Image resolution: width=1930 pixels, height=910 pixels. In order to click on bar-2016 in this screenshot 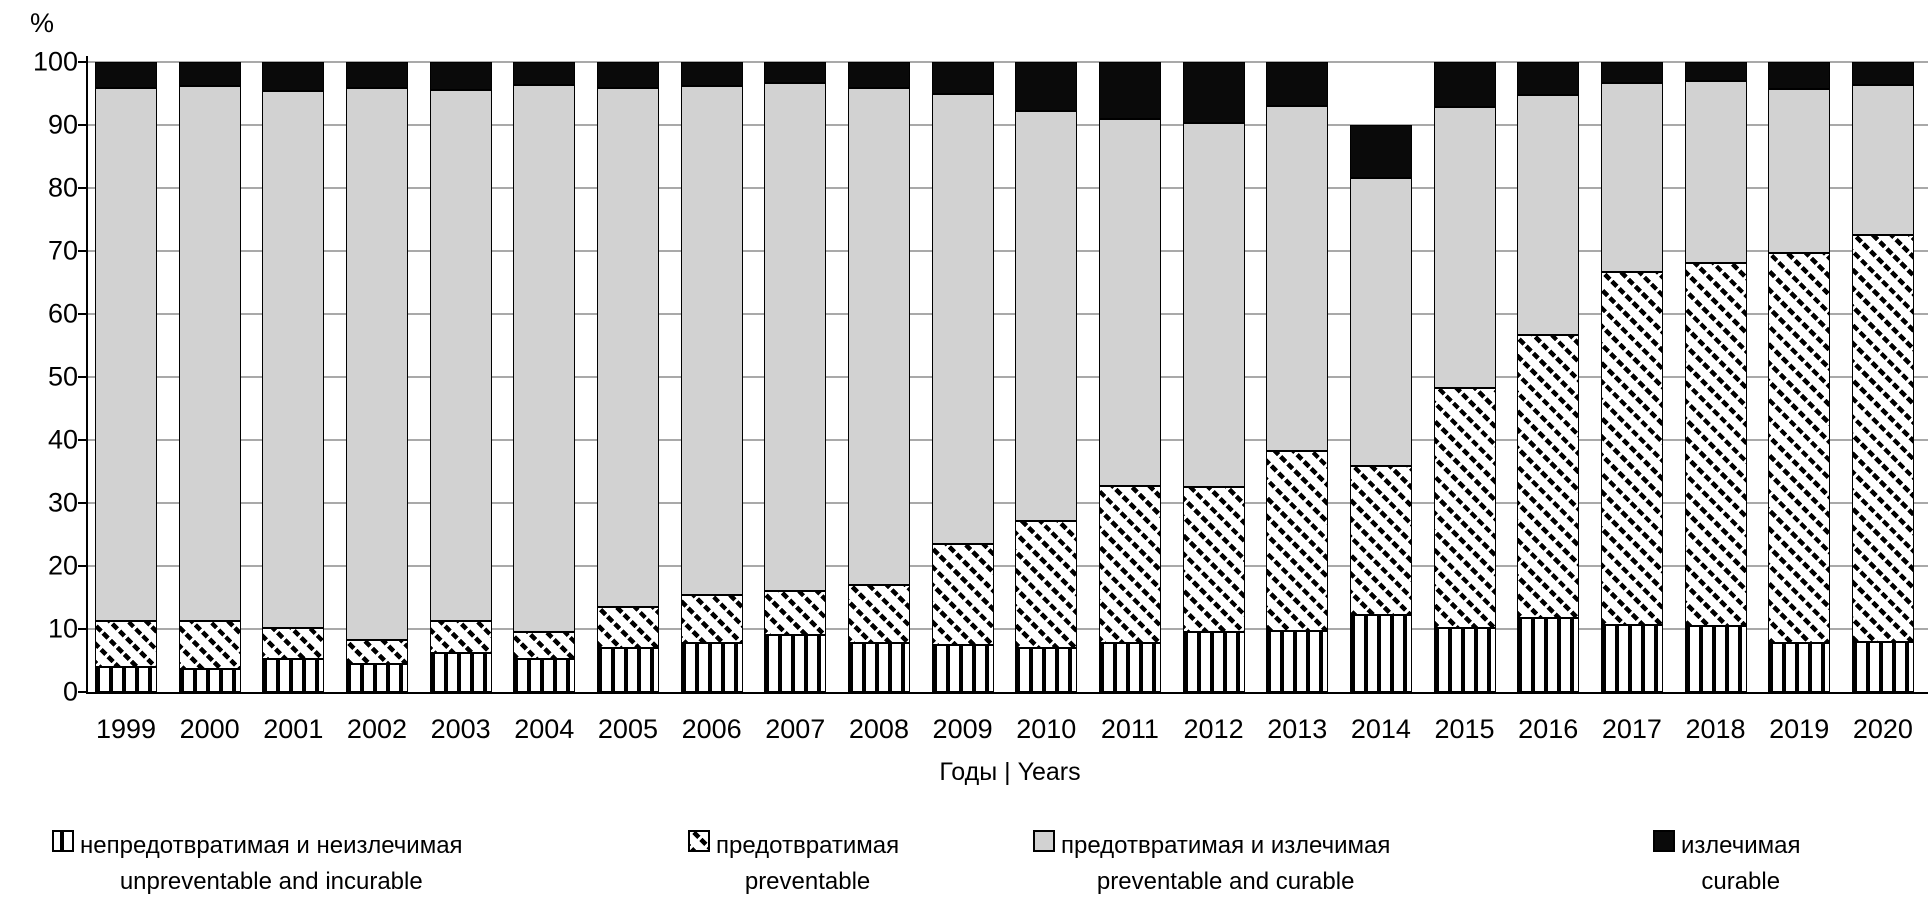, I will do `click(1548, 346)`.